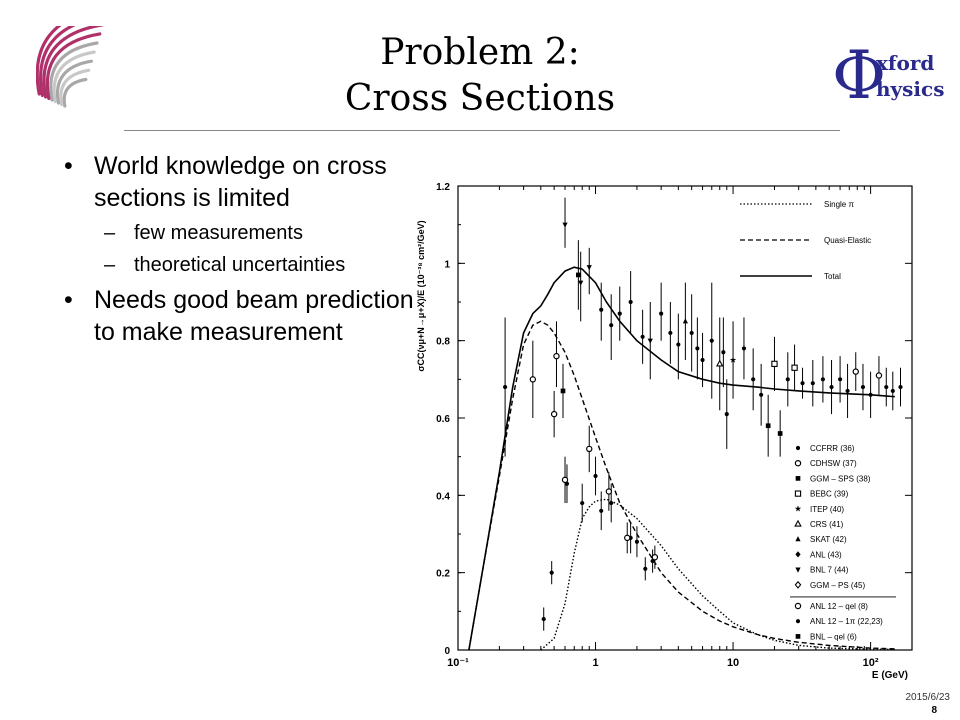  What do you see at coordinates (717, 574) in the screenshot?
I see `curve-single-` at bounding box center [717, 574].